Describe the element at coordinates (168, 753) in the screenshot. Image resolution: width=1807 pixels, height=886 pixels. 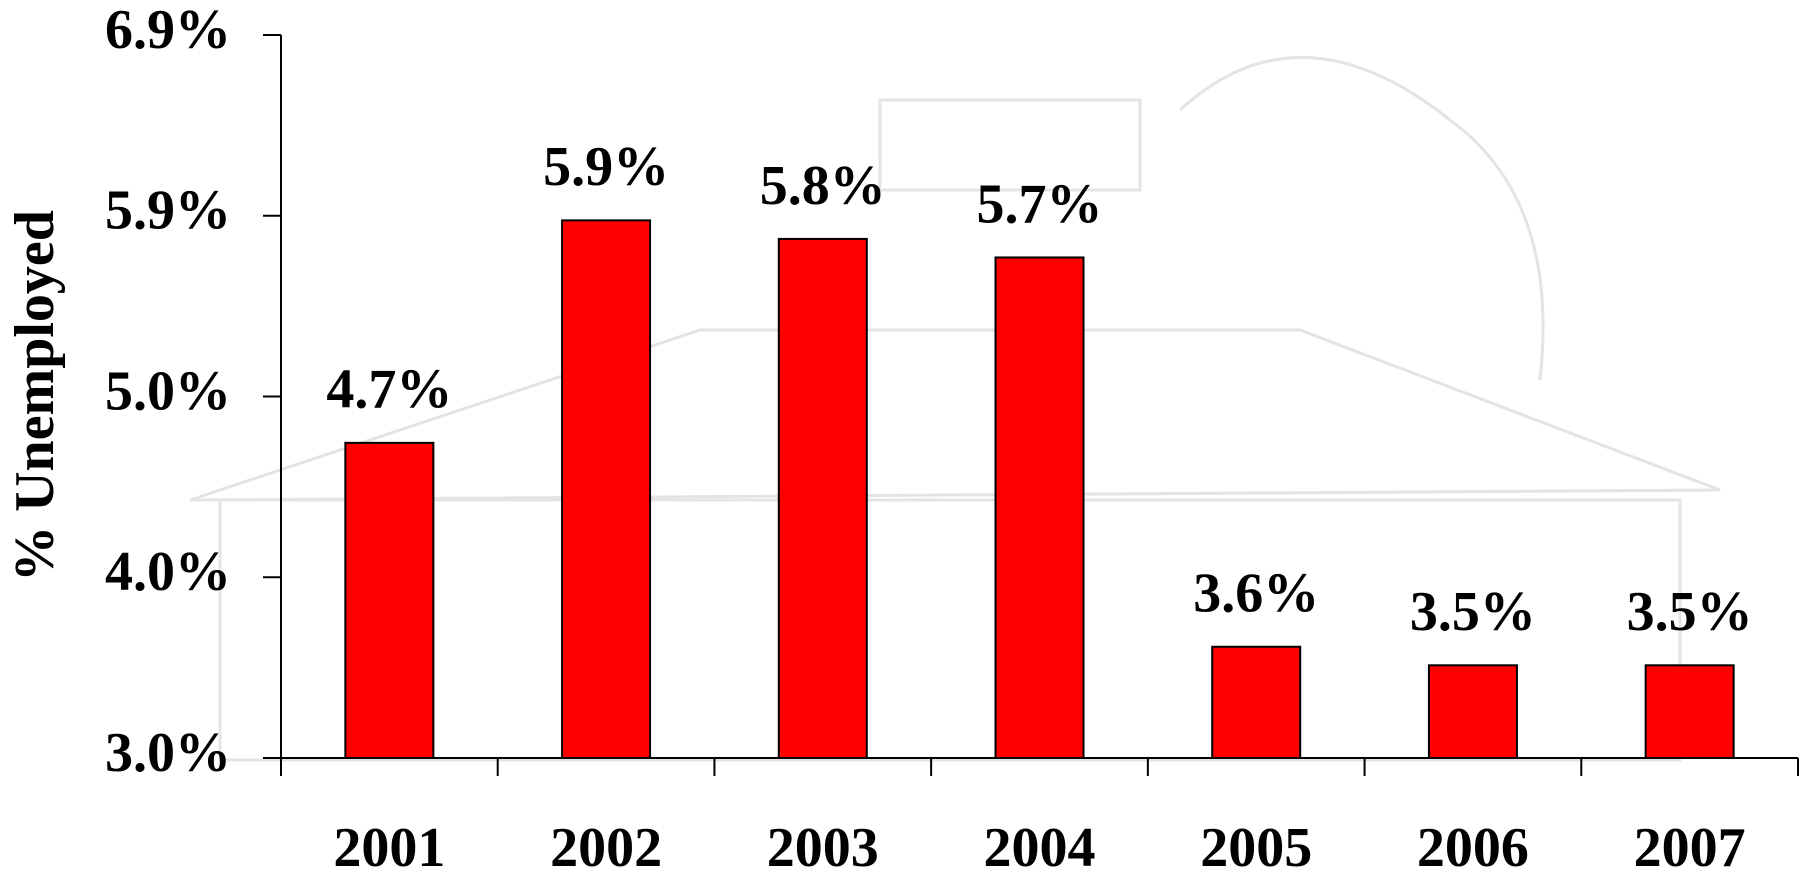
I see `y-tick-label: 3.0%` at that location.